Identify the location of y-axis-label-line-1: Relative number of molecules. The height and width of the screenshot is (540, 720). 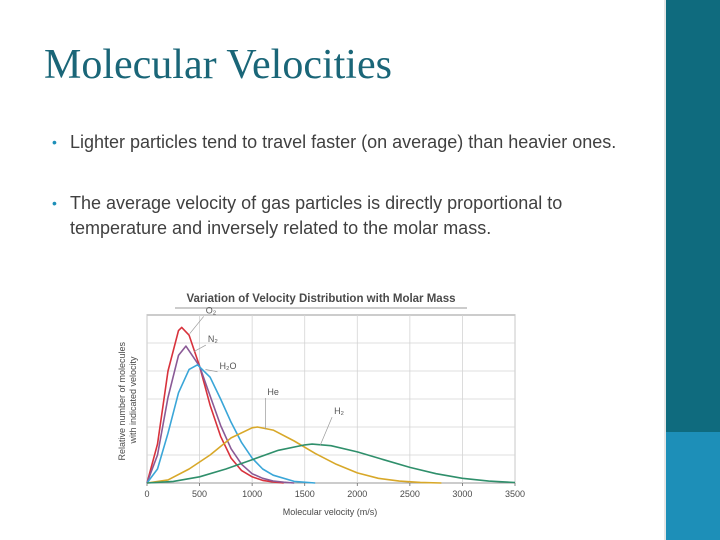
(122, 400).